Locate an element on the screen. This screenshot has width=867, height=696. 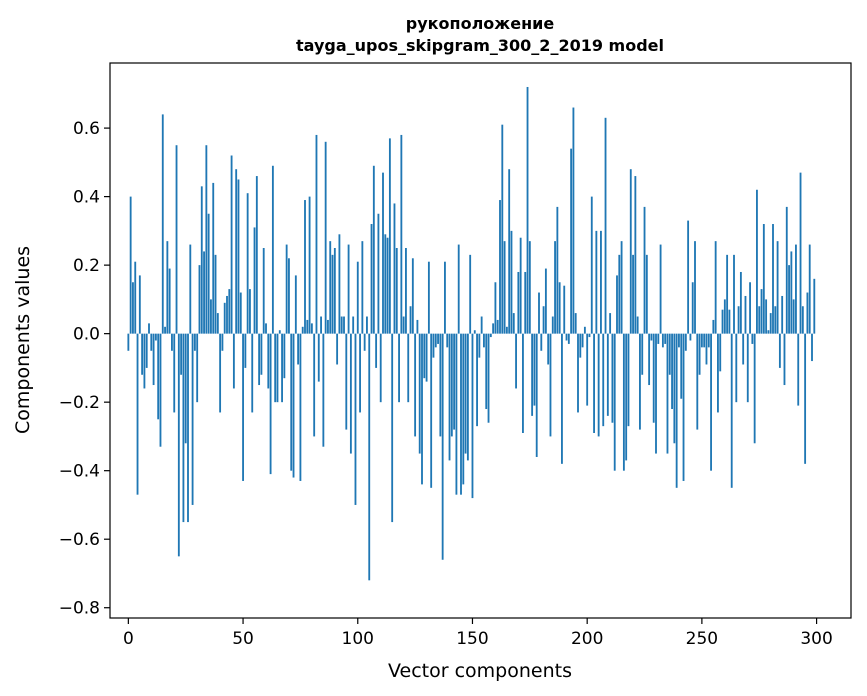
y-axis-label: Components values is located at coordinates (23, 340).